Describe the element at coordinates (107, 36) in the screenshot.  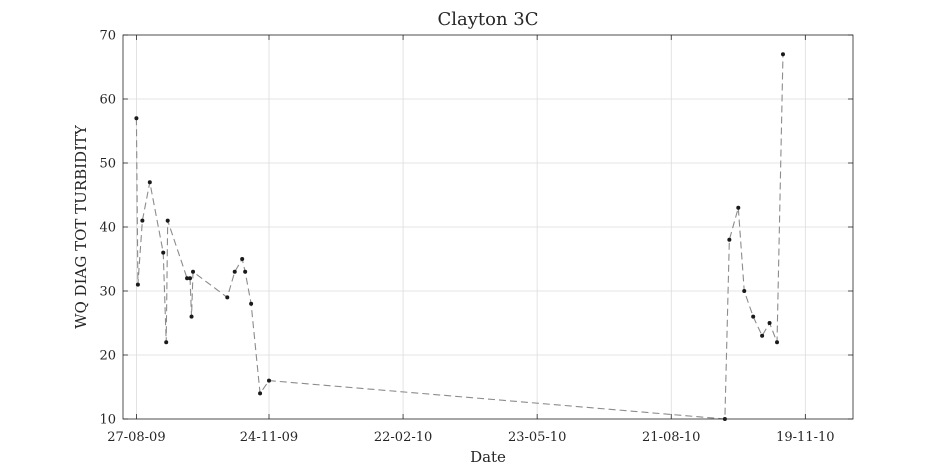
I see `y-tick-label: 70` at that location.